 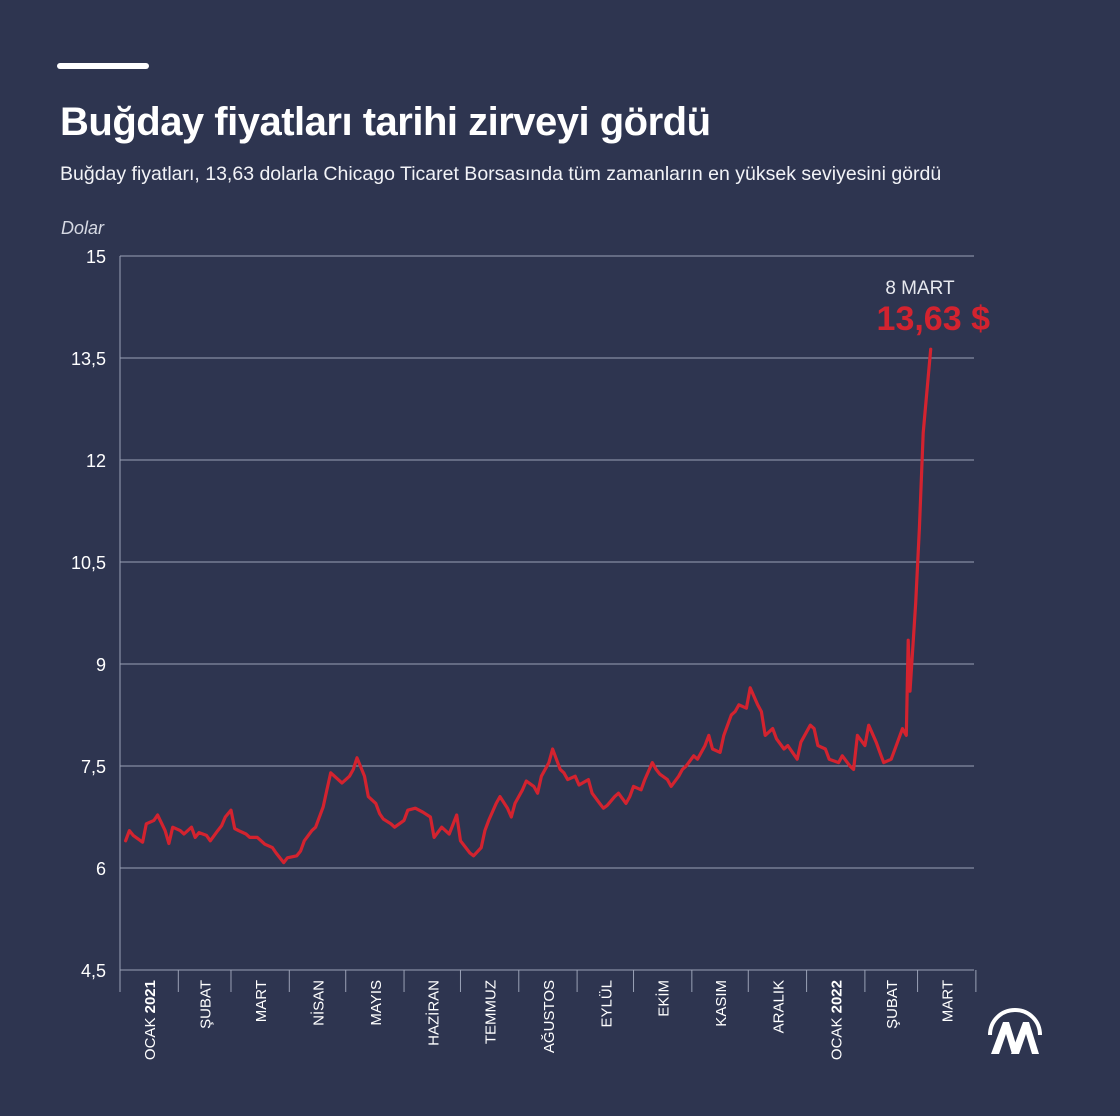 What do you see at coordinates (934, 319) in the screenshot?
I see `annotation-value: 13,63 $` at bounding box center [934, 319].